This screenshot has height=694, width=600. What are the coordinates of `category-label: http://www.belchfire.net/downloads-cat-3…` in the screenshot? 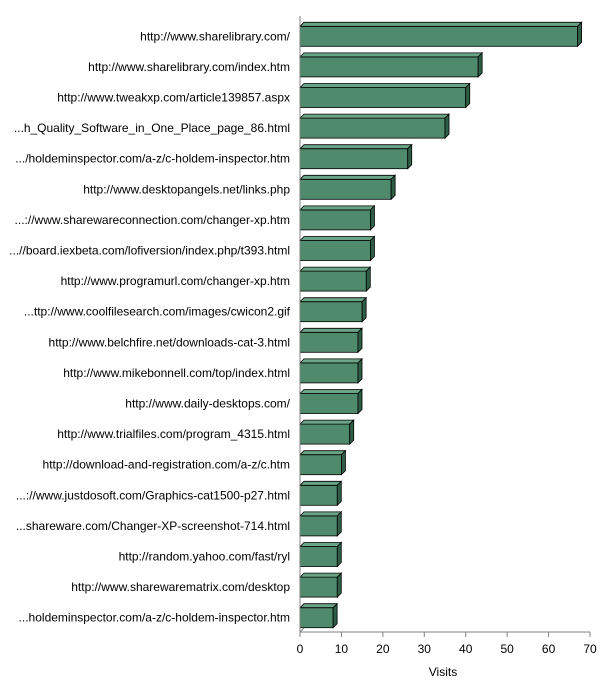 It's located at (169, 342).